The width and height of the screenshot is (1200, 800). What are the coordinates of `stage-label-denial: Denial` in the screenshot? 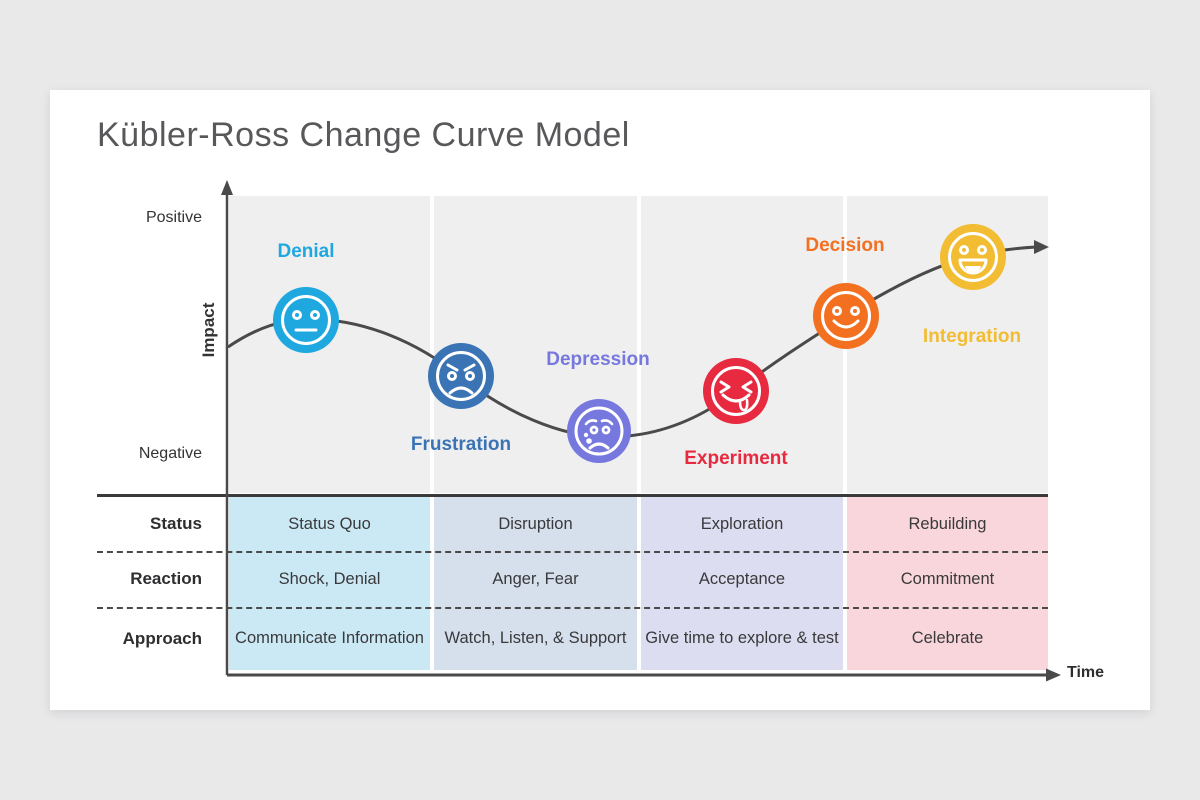 It's located at (306, 251).